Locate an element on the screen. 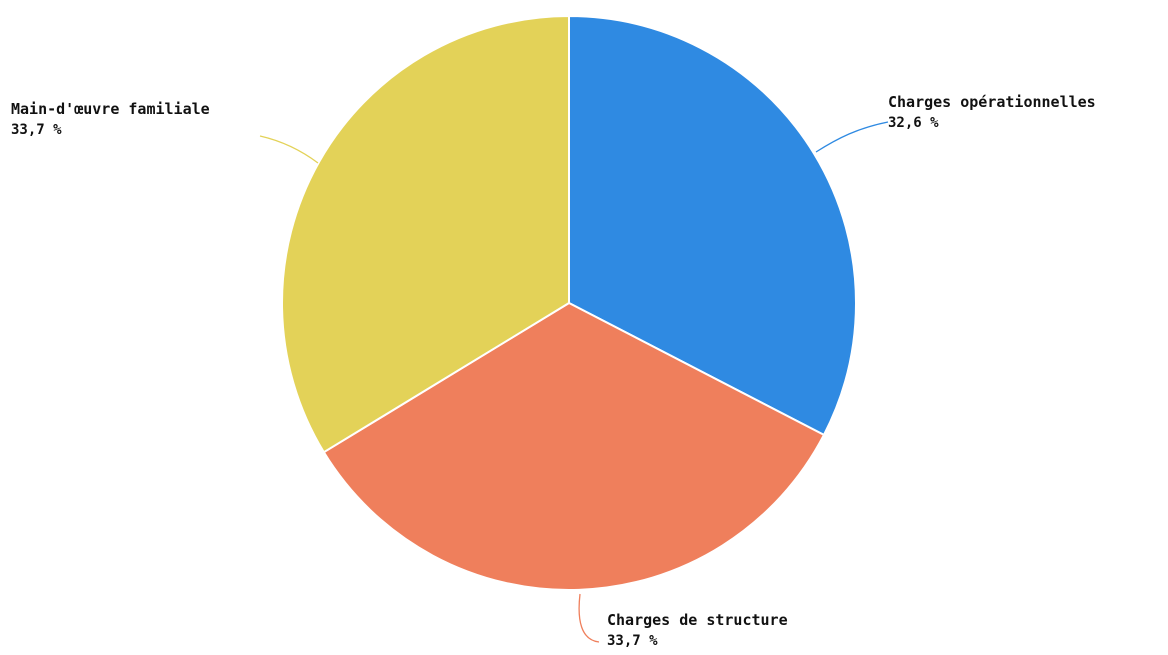 The image size is (1168, 655). slice-value-label: 32,6 % is located at coordinates (913, 123).